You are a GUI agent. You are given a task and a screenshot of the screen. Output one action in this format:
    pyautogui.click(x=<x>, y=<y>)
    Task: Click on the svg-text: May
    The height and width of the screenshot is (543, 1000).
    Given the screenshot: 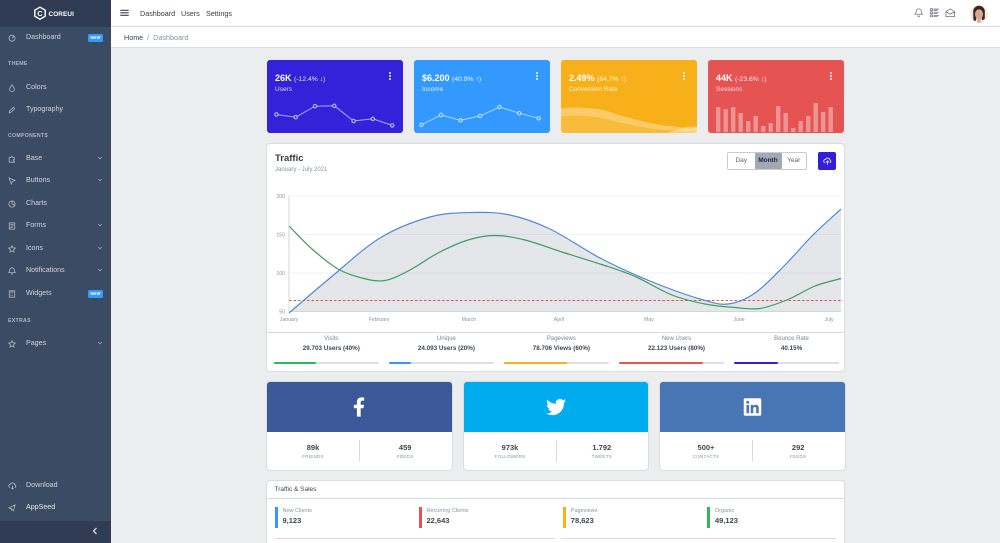 What is the action you would take?
    pyautogui.click(x=649, y=320)
    